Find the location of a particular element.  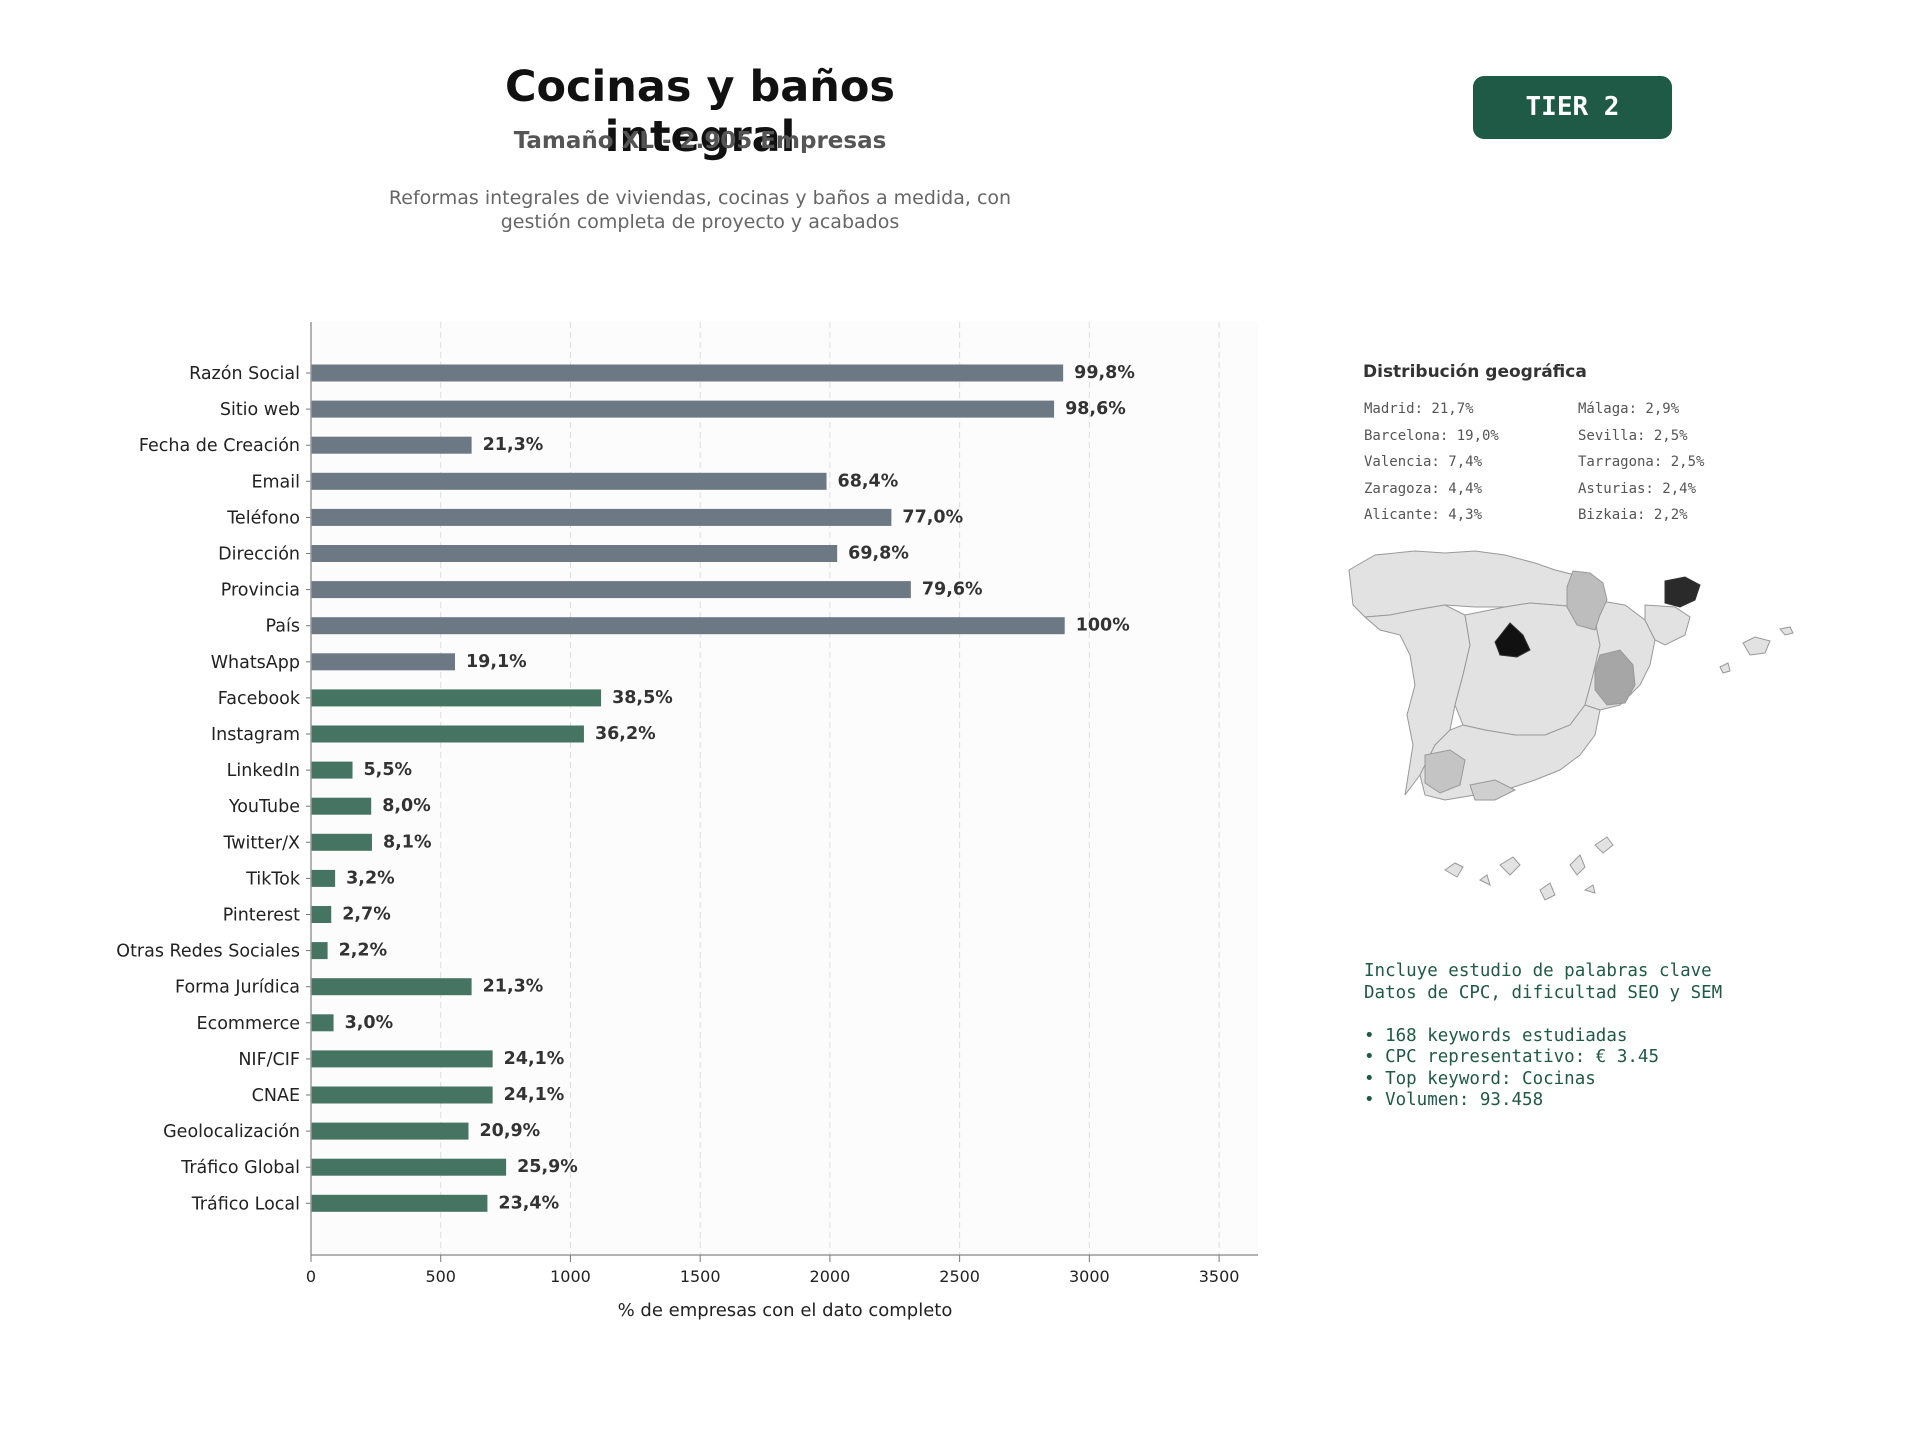

category-label: Tráfico Local is located at coordinates (245, 1204).